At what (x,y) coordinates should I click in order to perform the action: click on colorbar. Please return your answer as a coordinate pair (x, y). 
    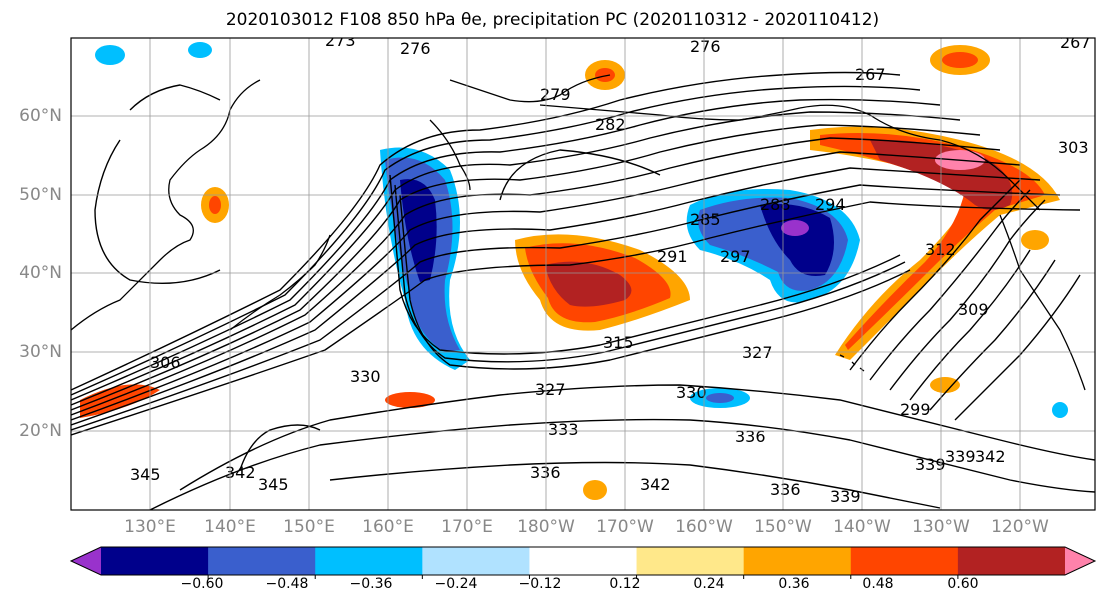
    Looking at the image, I should click on (583, 562).